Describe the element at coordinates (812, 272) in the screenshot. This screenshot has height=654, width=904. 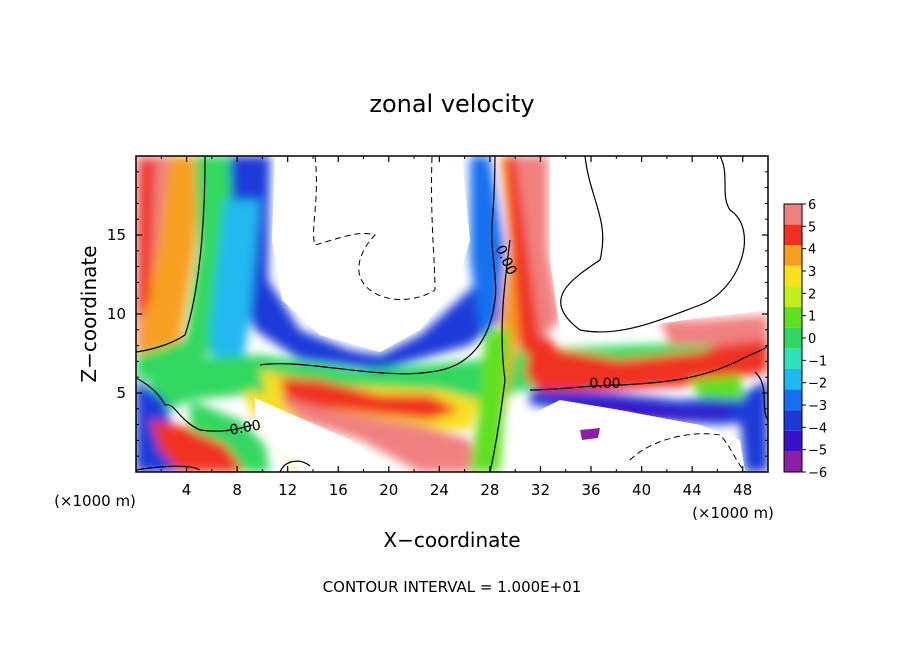
I see `colorbar-label: 3` at that location.